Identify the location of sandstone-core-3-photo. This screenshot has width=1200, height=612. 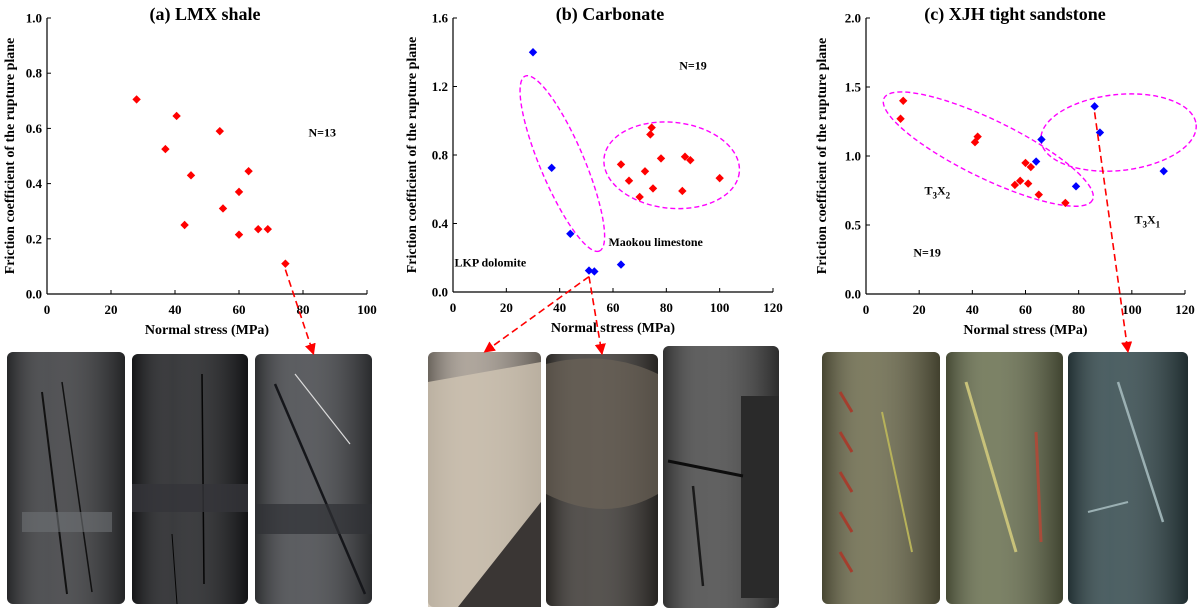
(1128, 478).